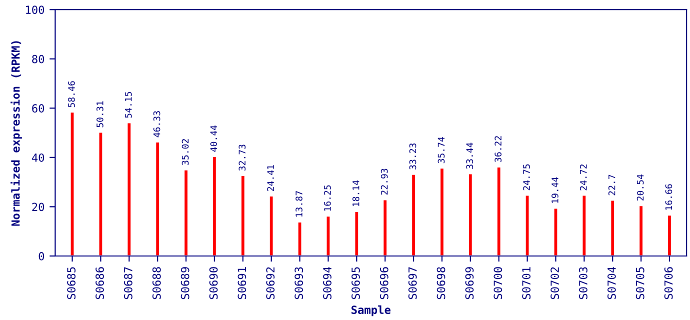  Describe the element at coordinates (185, 283) in the screenshot. I see `x-tick-label: S0689` at that location.